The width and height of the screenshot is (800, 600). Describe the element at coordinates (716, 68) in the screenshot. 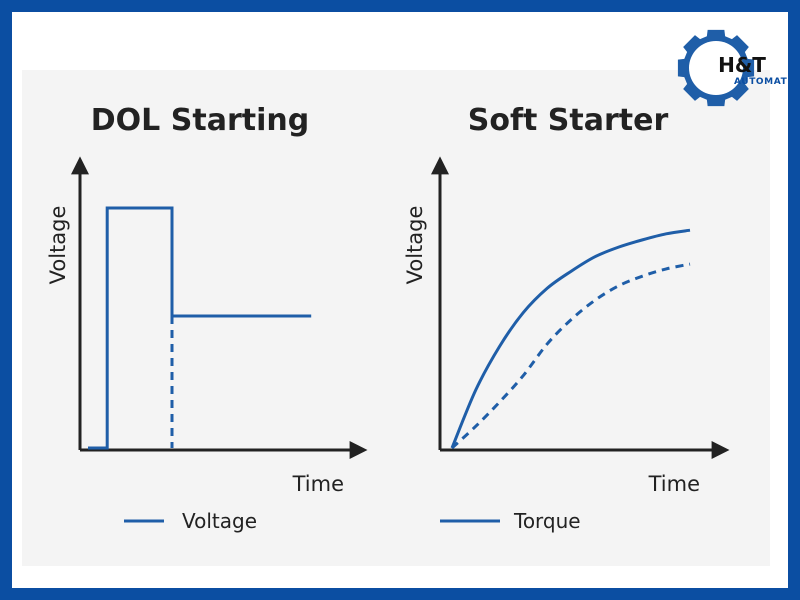

I see `gear-icon` at that location.